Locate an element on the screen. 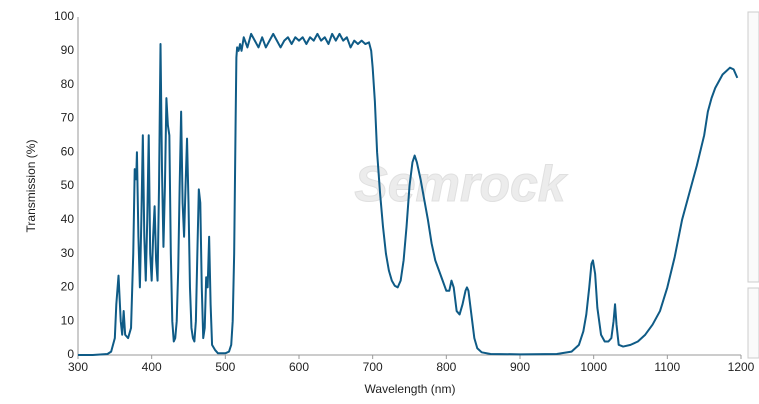  y-tick-label: 80 is located at coordinates (68, 84).